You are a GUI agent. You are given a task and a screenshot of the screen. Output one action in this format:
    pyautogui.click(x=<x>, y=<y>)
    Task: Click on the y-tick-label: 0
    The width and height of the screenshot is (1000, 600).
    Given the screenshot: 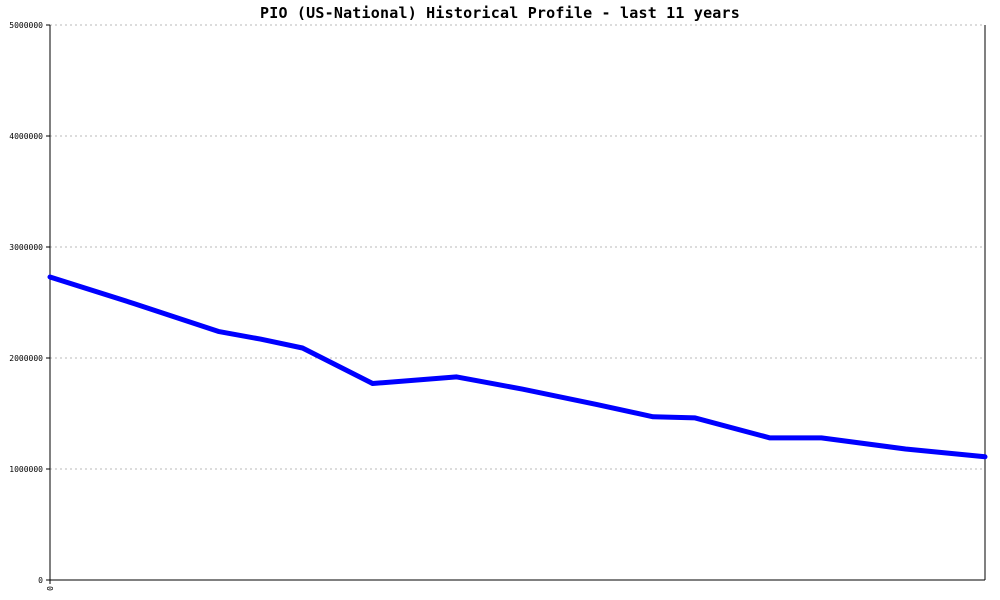 What is the action you would take?
    pyautogui.click(x=40, y=580)
    